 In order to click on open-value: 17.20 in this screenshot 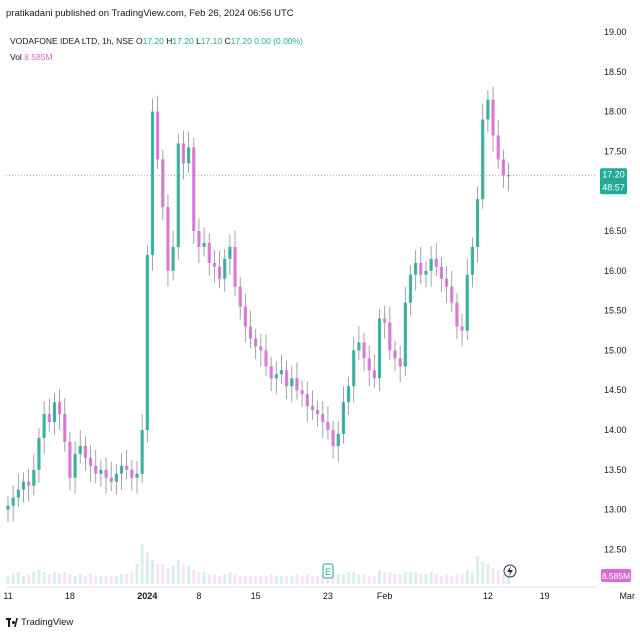, I will do `click(153, 41)`.